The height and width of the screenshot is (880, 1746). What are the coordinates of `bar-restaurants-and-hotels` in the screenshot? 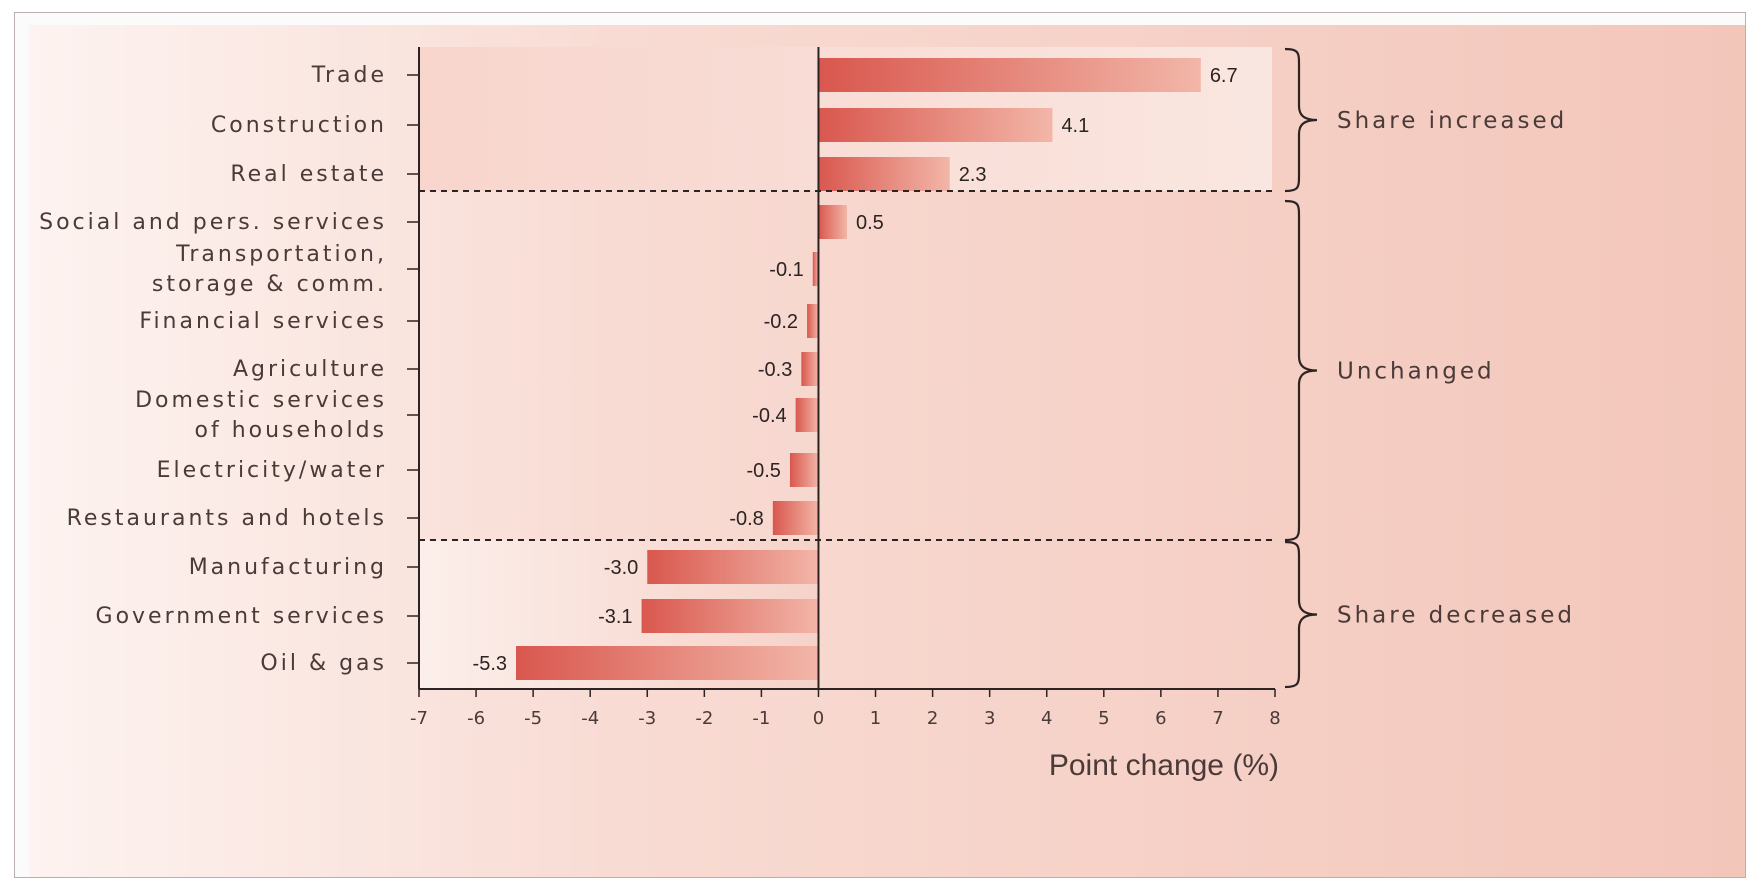 It's located at (795, 518).